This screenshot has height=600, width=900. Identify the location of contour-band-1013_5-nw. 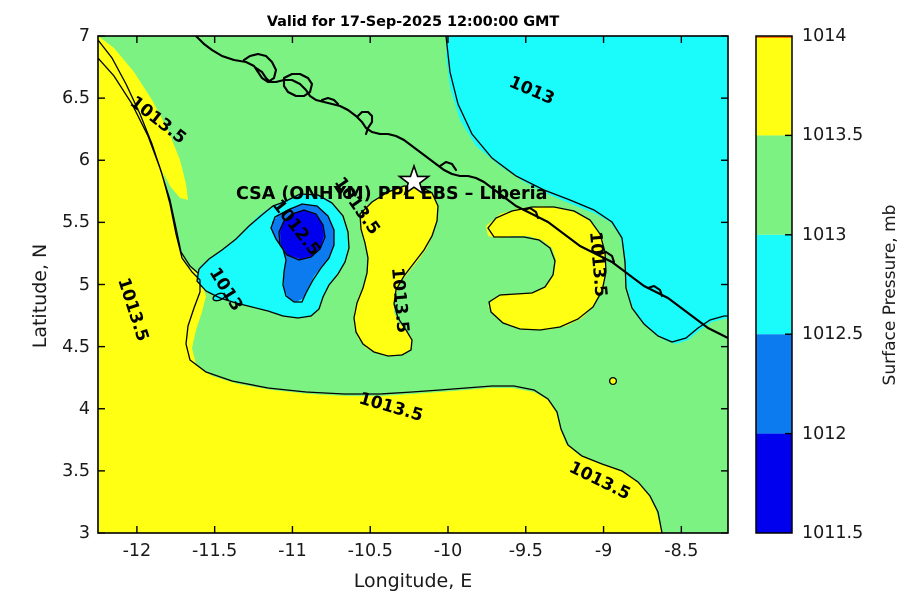
(143, 118).